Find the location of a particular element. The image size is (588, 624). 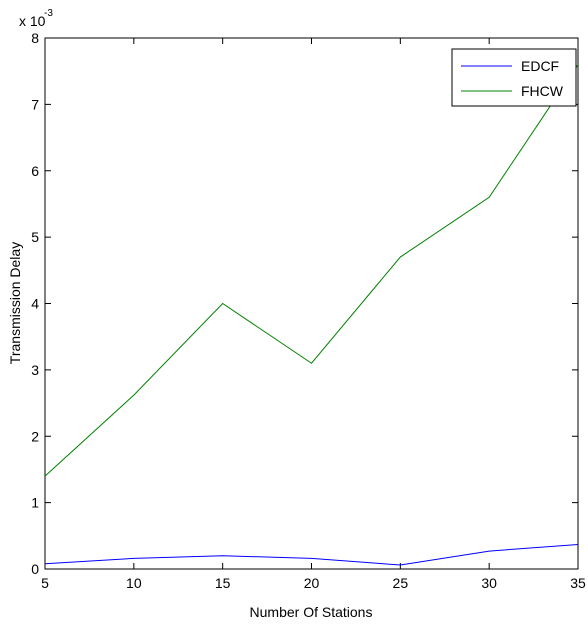

y-exponent-base: x 10 is located at coordinates (32, 21).